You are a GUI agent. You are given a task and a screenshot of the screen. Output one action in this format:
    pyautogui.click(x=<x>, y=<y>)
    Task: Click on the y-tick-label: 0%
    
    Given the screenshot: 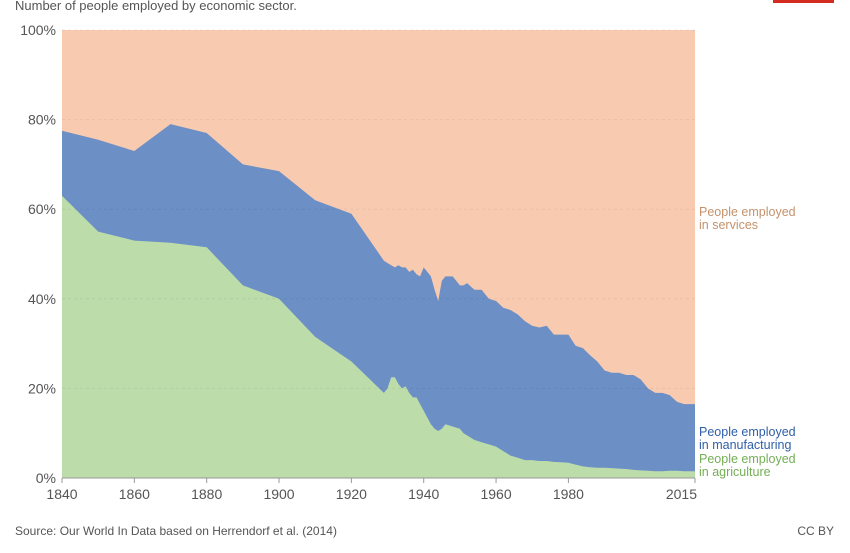 What is the action you would take?
    pyautogui.click(x=46, y=478)
    